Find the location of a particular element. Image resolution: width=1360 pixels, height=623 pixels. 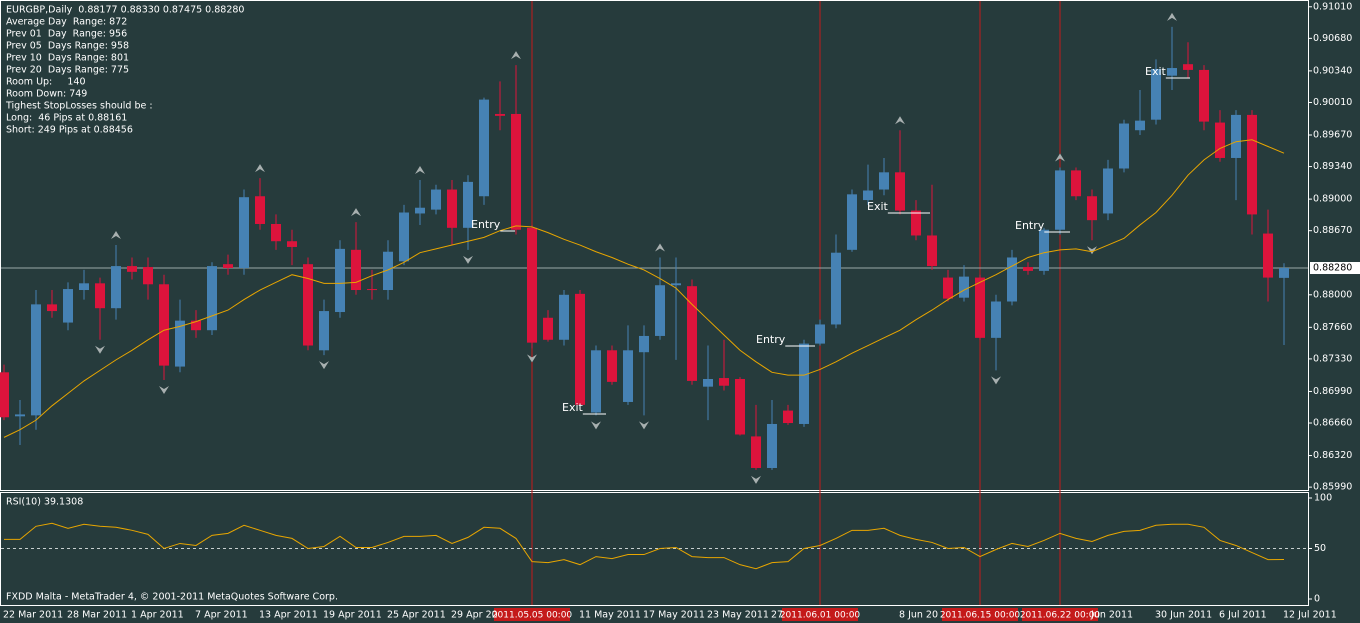

marker-label: 2011.06.01 00:00 is located at coordinates (820, 616).